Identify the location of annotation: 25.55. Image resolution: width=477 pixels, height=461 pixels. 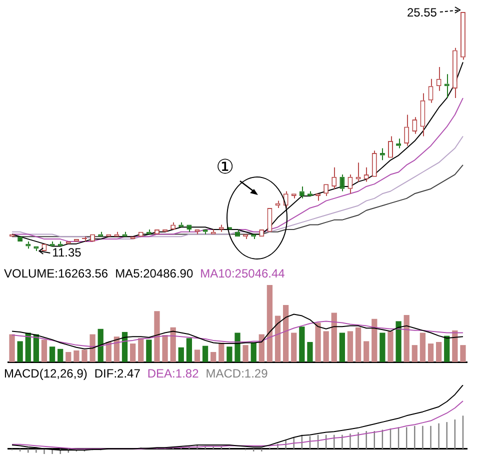
(422, 12).